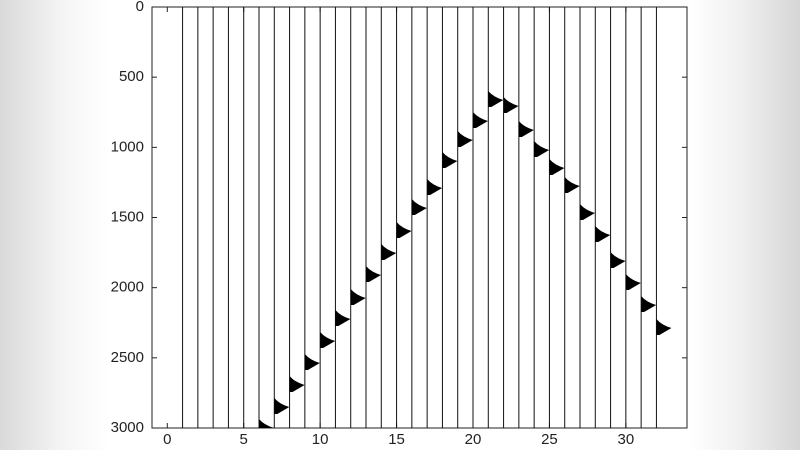  Describe the element at coordinates (131, 76) in the screenshot. I see `y-tick-label: 500` at that location.